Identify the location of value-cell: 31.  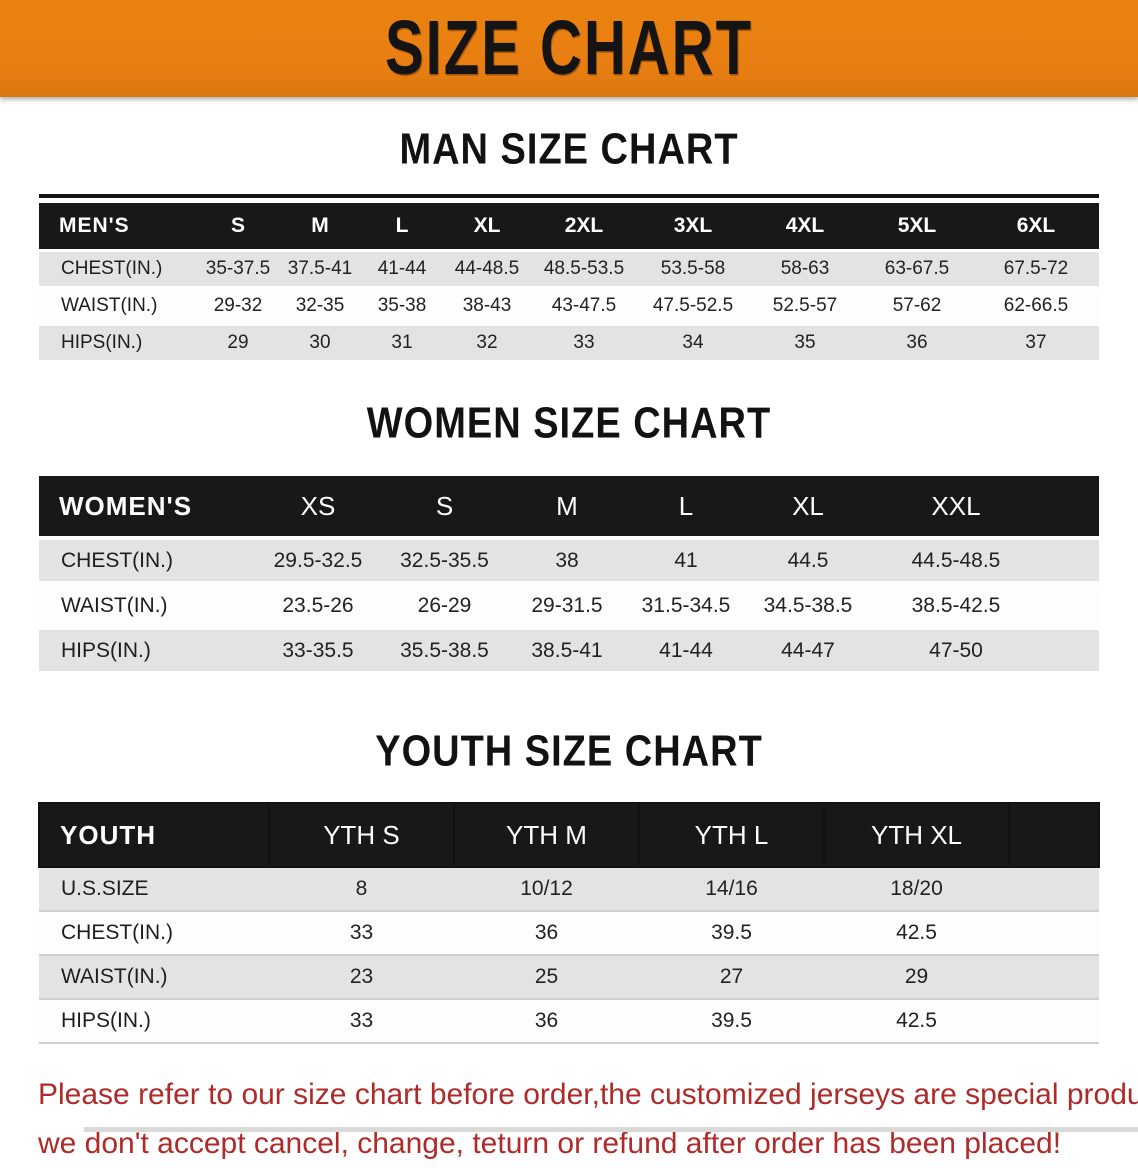
(402, 343).